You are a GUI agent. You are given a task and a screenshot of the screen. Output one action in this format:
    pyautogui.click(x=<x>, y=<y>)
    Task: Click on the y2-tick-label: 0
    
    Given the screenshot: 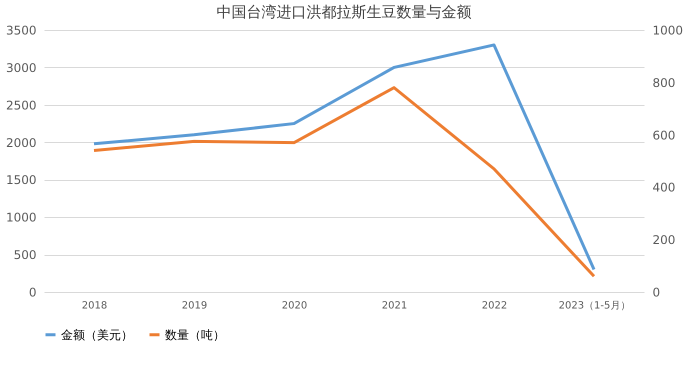 What is the action you would take?
    pyautogui.click(x=656, y=293)
    